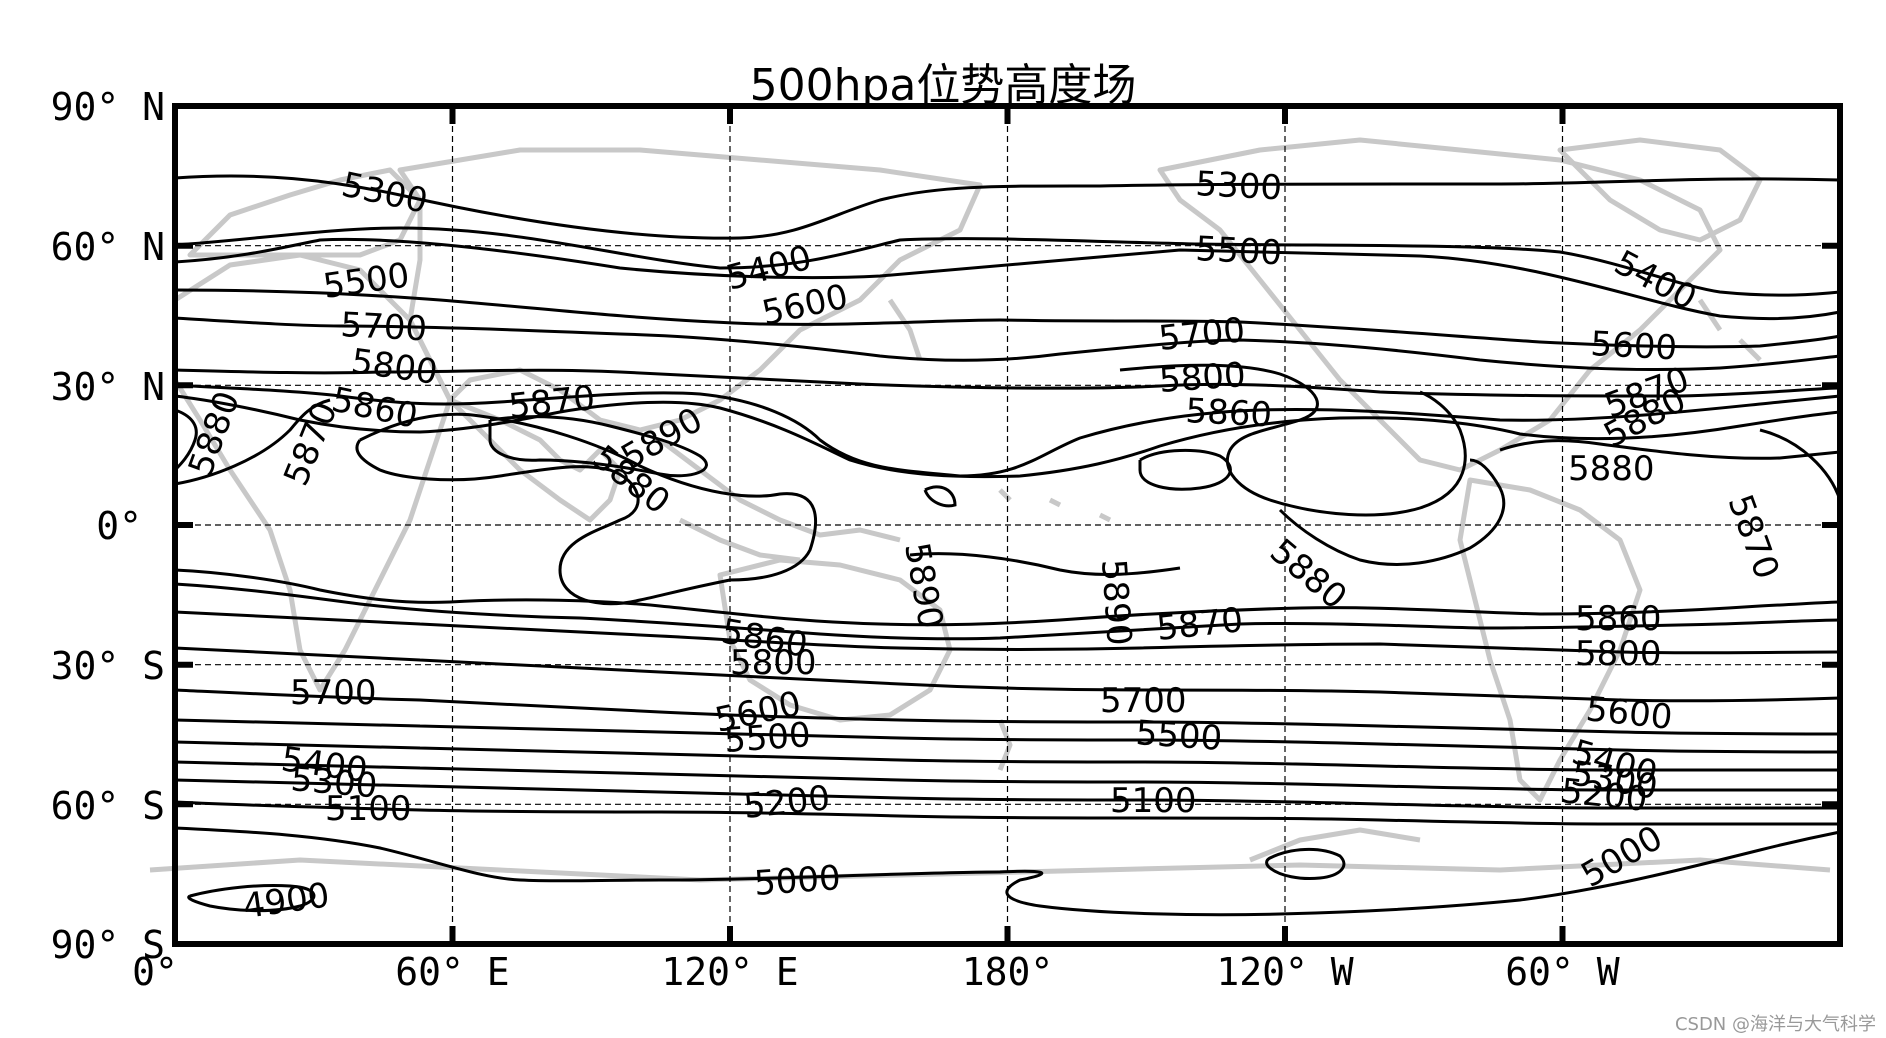 This screenshot has width=1886, height=1038. What do you see at coordinates (1007, 632) in the screenshot?
I see `contour-5800-south` at bounding box center [1007, 632].